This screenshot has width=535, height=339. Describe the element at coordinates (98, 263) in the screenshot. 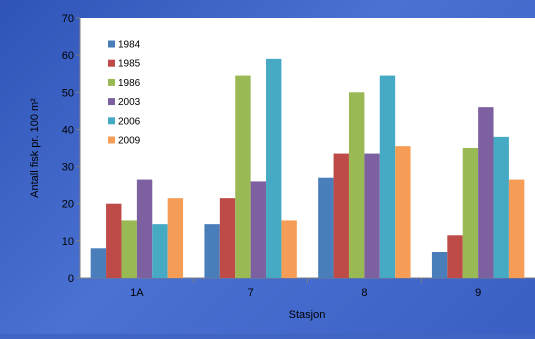

I see `bar-1984-1A` at that location.